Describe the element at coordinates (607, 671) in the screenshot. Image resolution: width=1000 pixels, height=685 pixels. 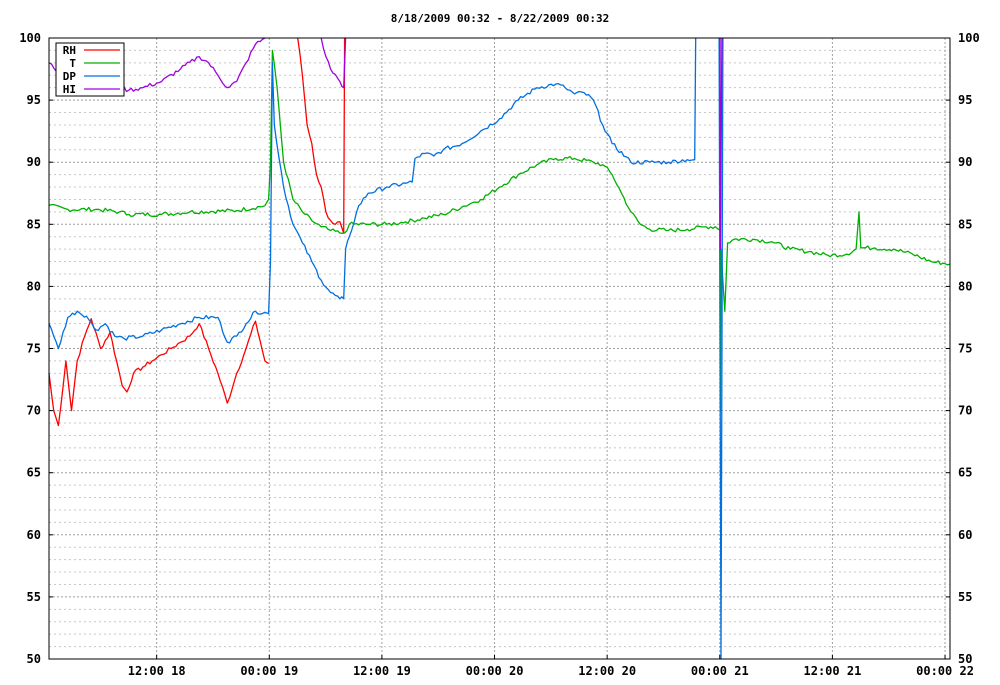
I see `x-tick-label: 12:00 20` at that location.